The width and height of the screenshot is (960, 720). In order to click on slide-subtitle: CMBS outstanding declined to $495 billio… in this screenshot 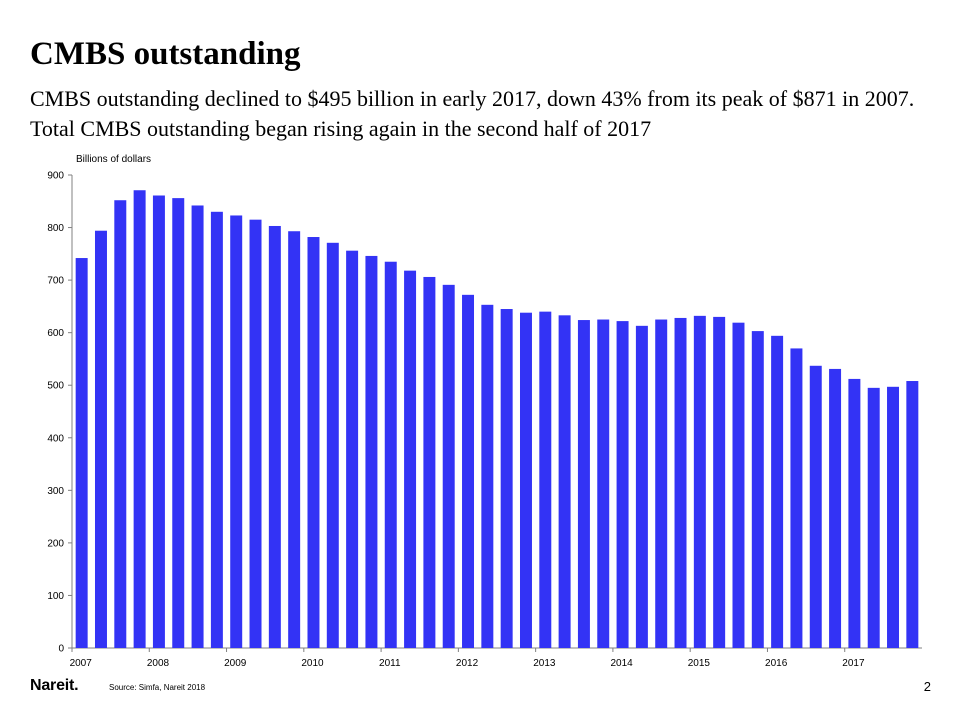, I will do `click(472, 113)`.